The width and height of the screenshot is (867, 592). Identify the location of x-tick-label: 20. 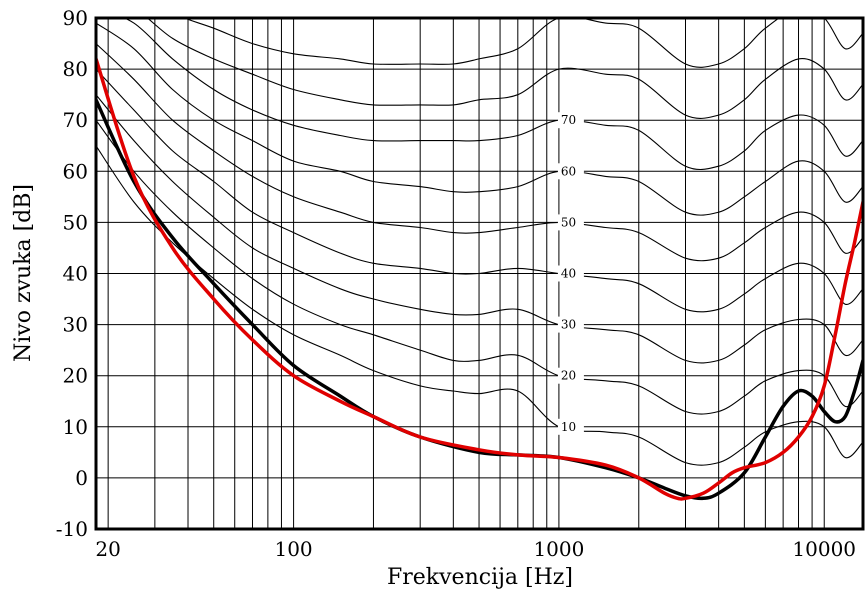
(107, 549).